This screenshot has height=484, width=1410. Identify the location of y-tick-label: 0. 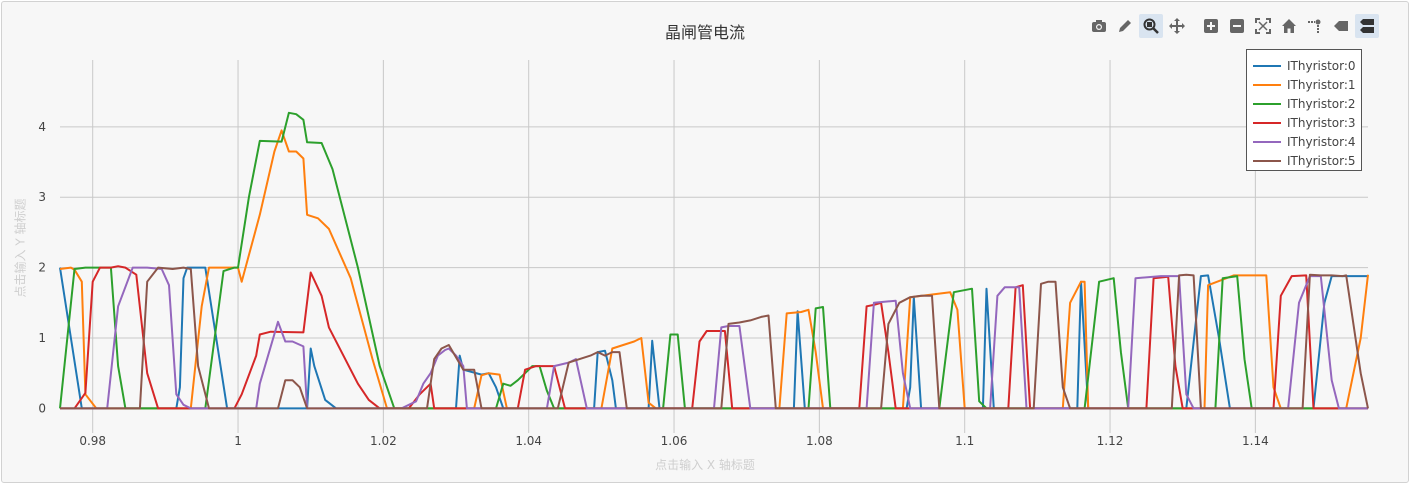
(42, 408).